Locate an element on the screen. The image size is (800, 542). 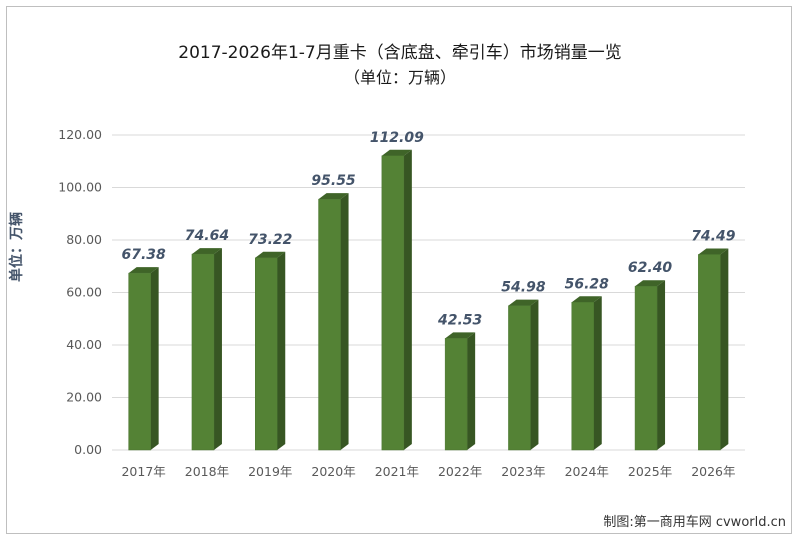
data-label: 74.64 is located at coordinates (207, 236).